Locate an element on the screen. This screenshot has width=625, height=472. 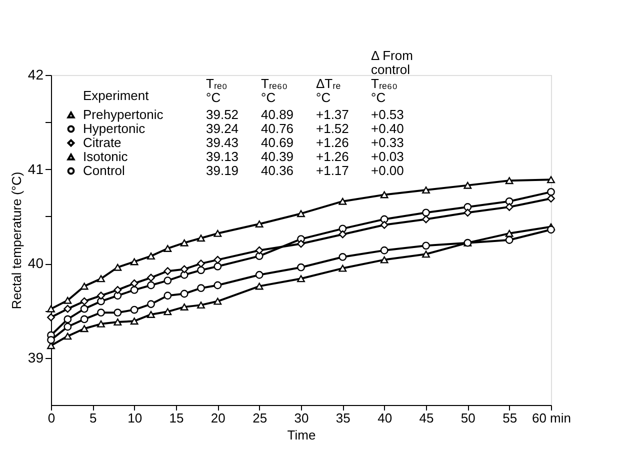
annotation: 39.24 is located at coordinates (222, 128).